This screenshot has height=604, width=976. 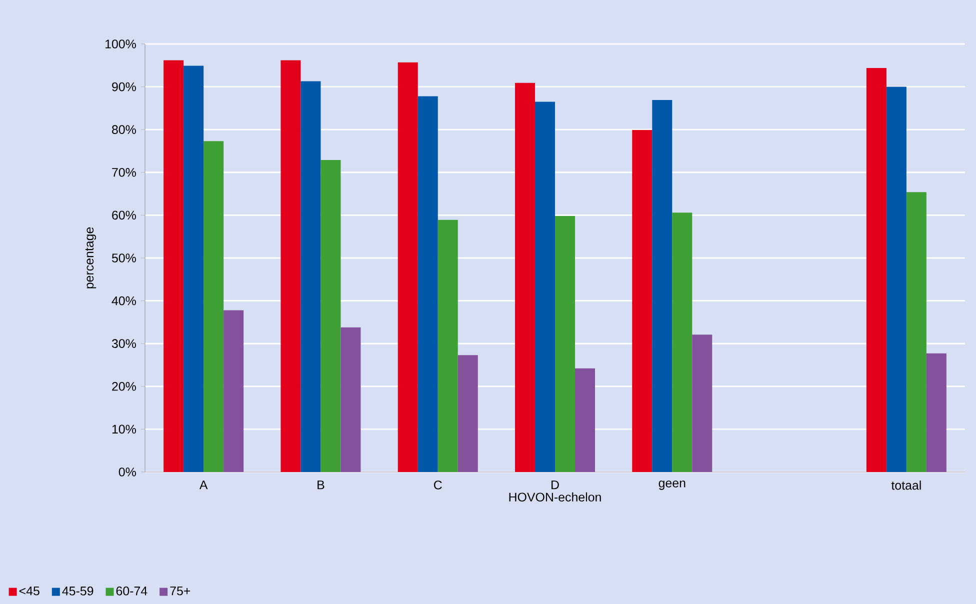 I want to click on y-tick-label: 60%, so click(x=124, y=215).